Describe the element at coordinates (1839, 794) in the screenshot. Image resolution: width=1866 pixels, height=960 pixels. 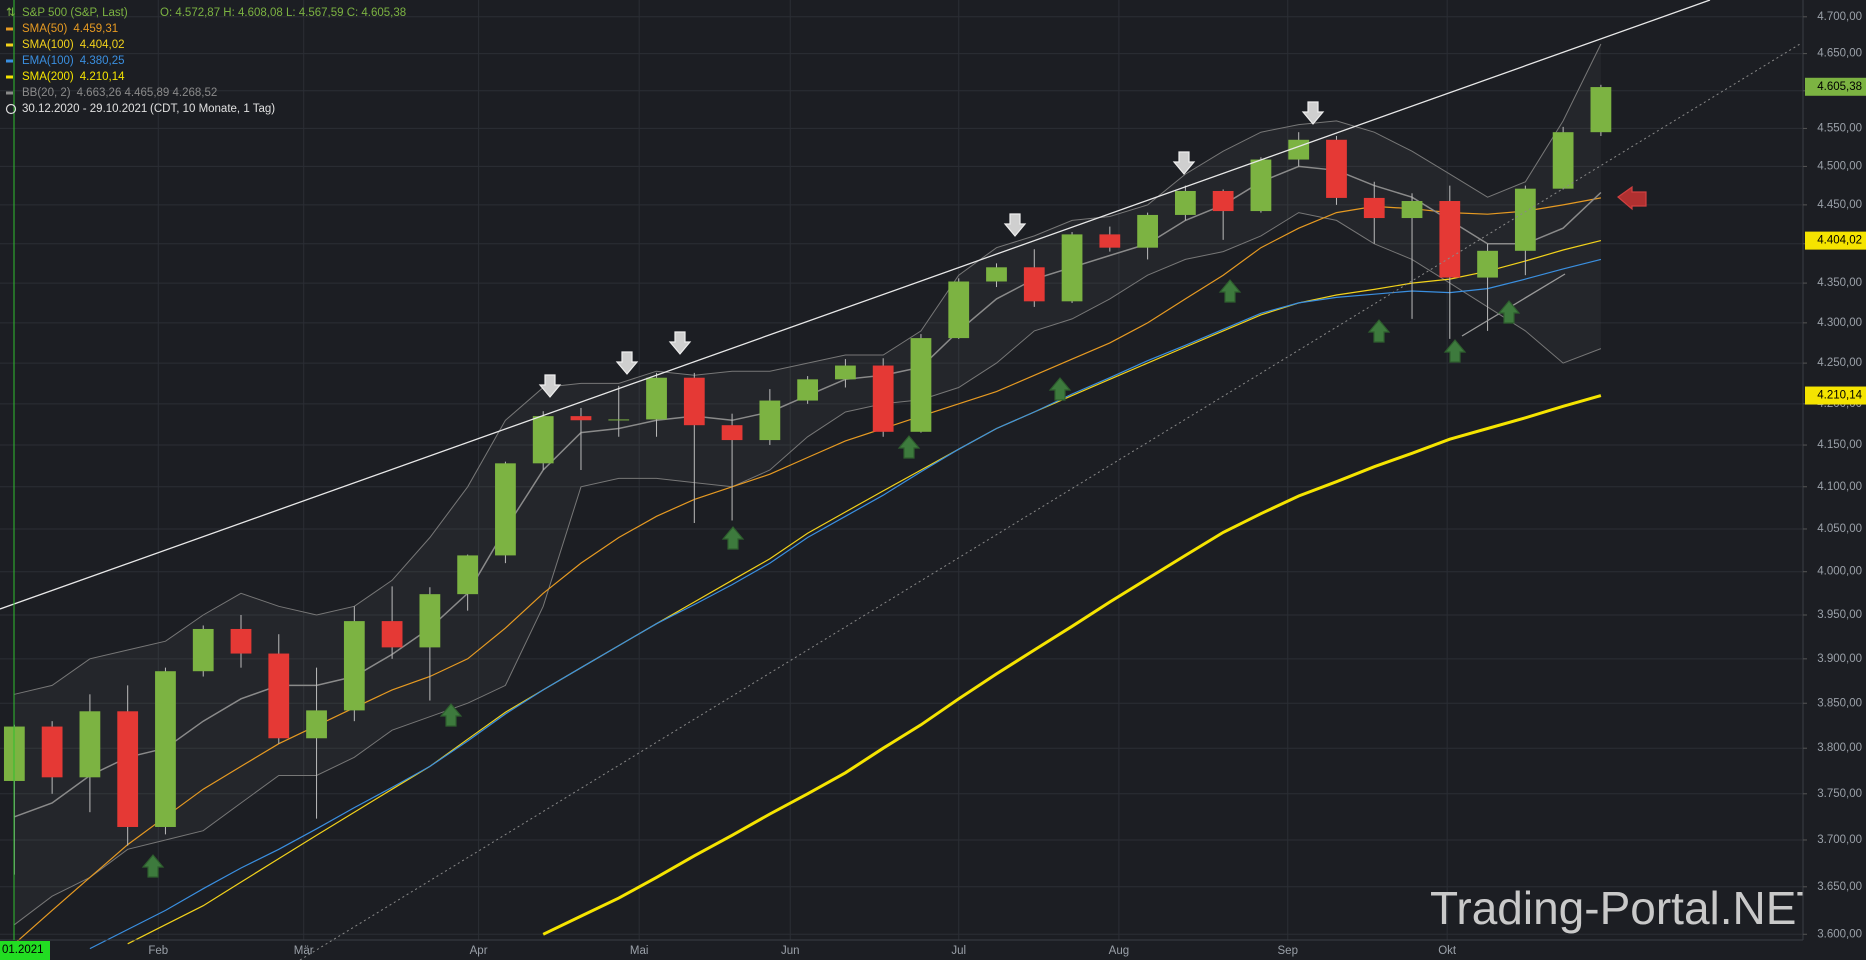
I see `y-tick-label: 3.750,00` at that location.